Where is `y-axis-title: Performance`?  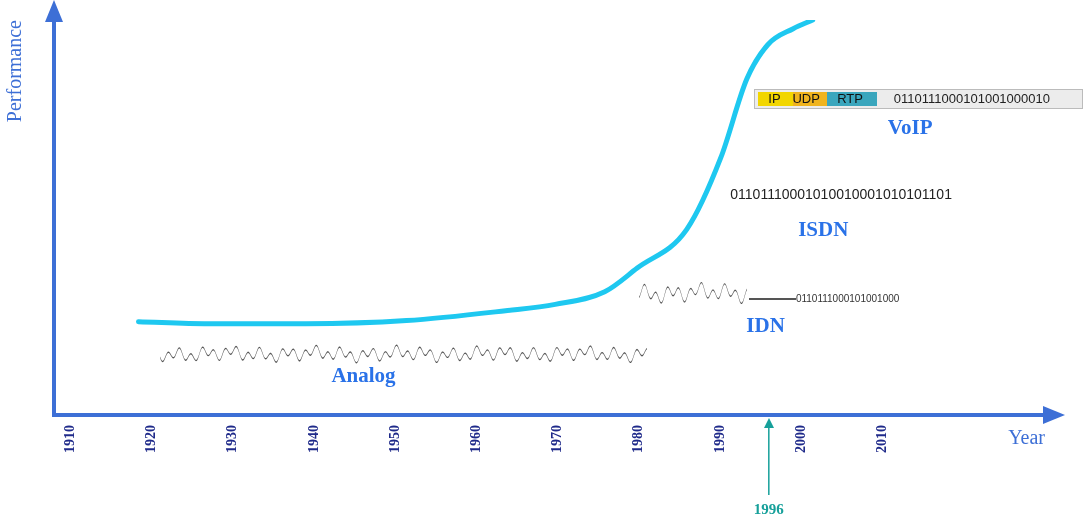
y-axis-title: Performance is located at coordinates (14, 71).